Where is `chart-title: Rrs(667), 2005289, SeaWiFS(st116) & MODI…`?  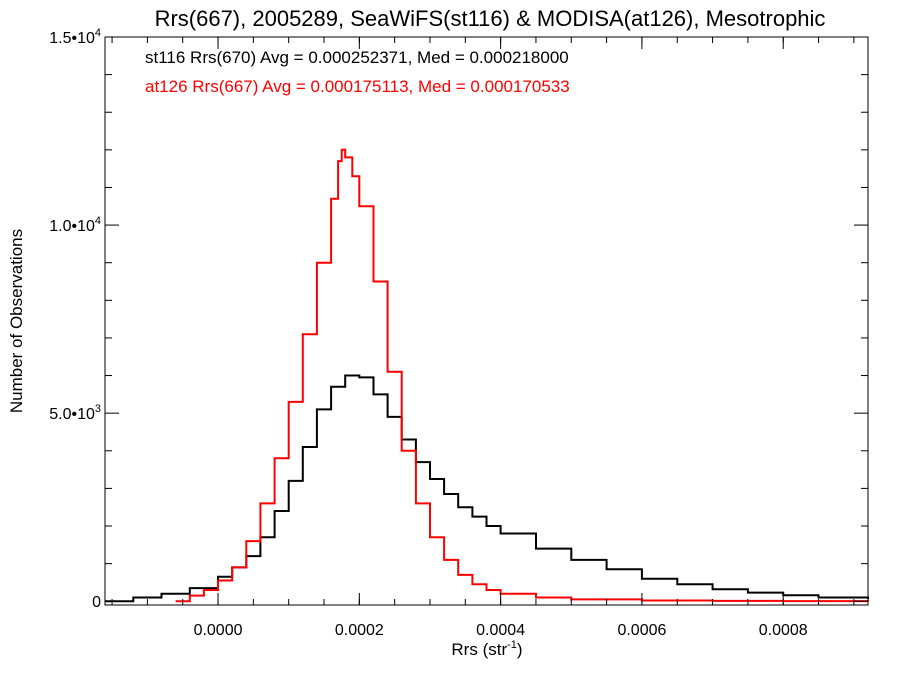
chart-title: Rrs(667), 2005289, SeaWiFS(st116) & MODI… is located at coordinates (490, 18).